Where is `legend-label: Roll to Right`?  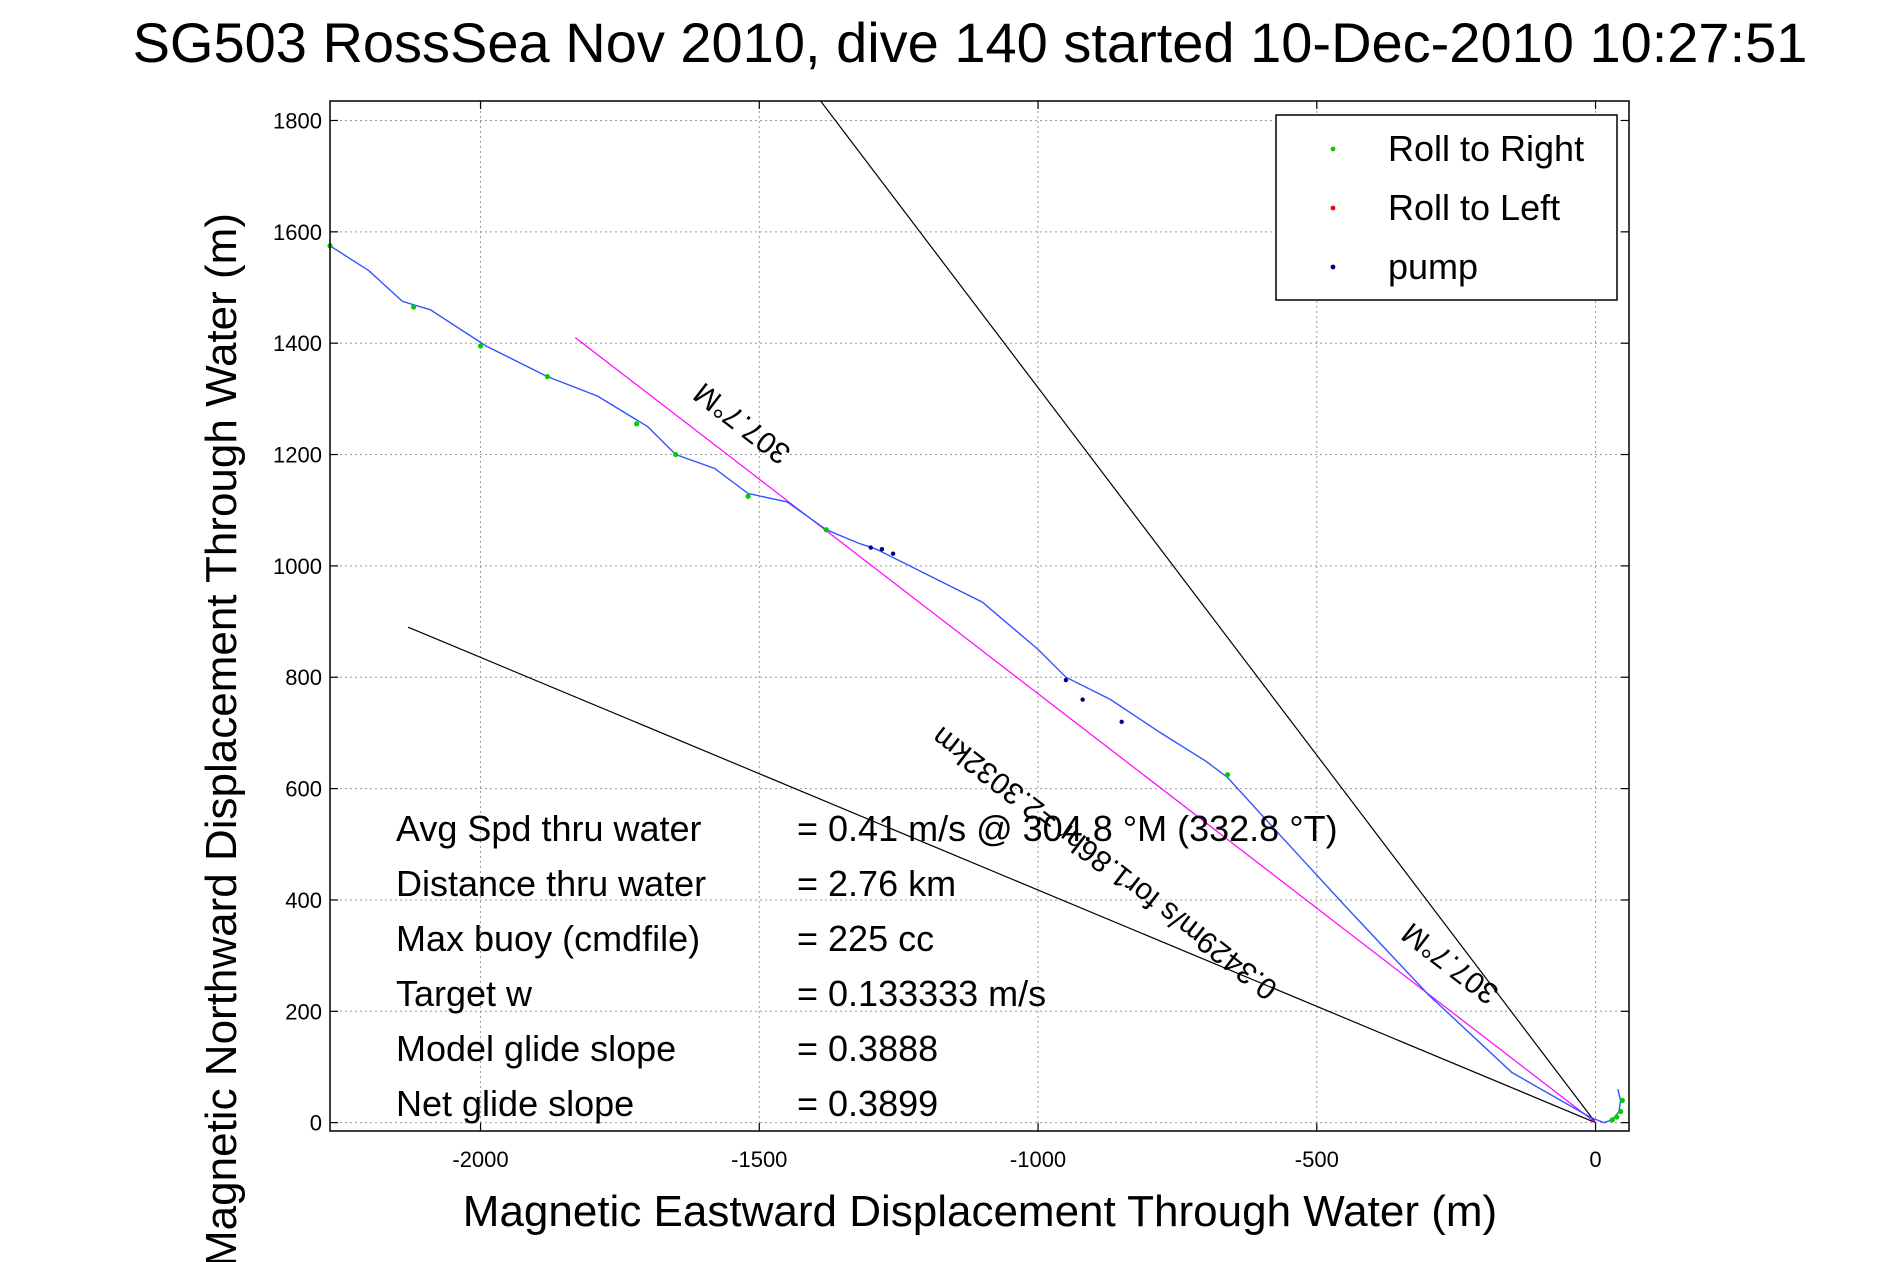 legend-label: Roll to Right is located at coordinates (1486, 148).